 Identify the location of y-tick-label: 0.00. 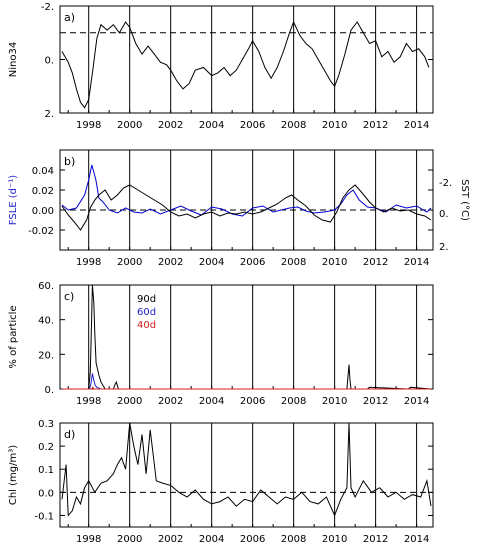
(43, 211).